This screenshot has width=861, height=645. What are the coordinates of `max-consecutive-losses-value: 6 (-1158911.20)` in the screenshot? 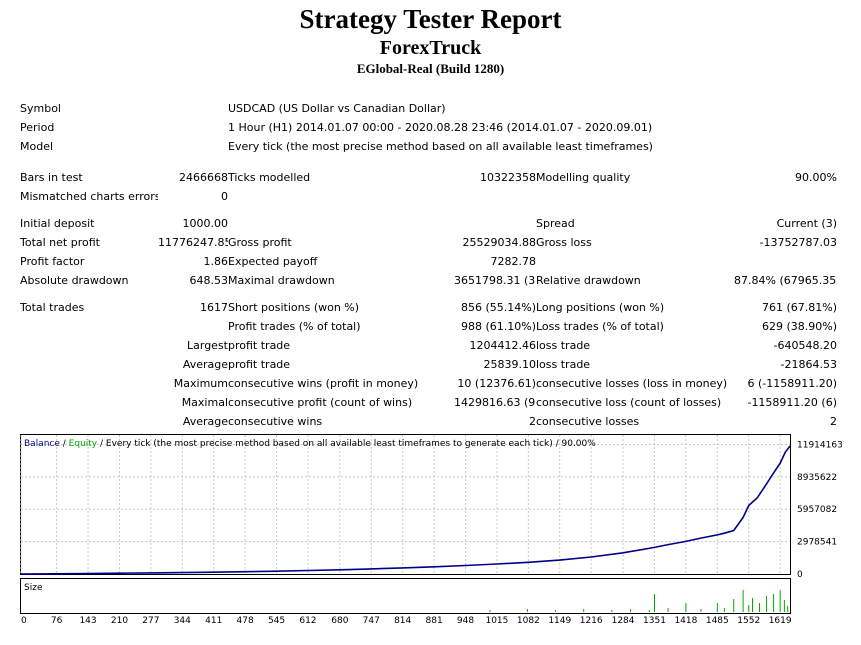 It's located at (792, 383).